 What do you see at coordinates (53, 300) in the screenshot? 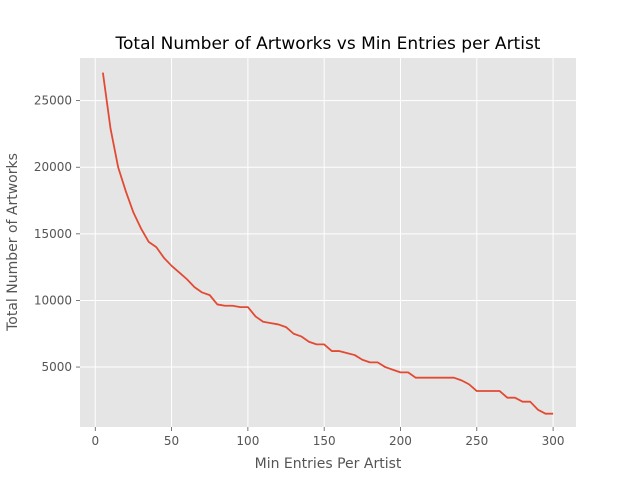
I see `y-tick-label: 10000` at bounding box center [53, 300].